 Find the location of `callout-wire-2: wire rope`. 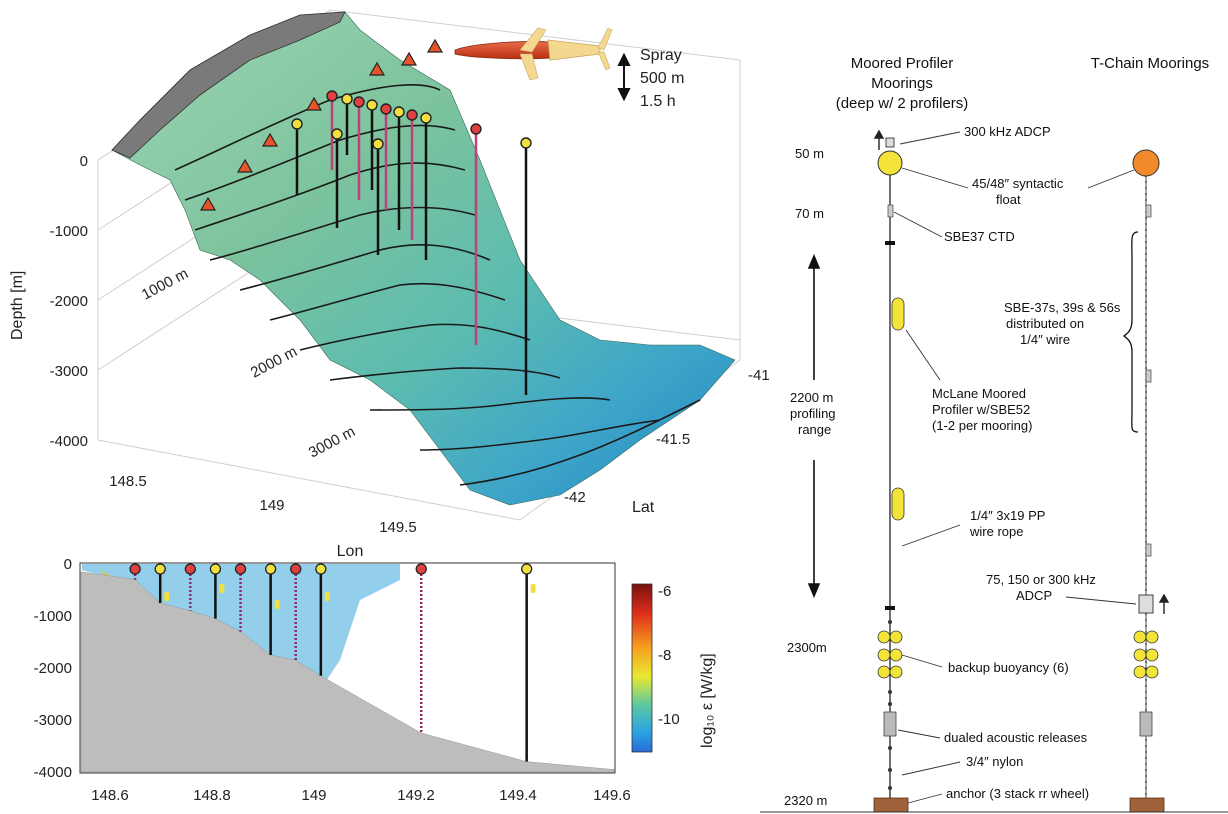

callout-wire-2: wire rope is located at coordinates (996, 531).